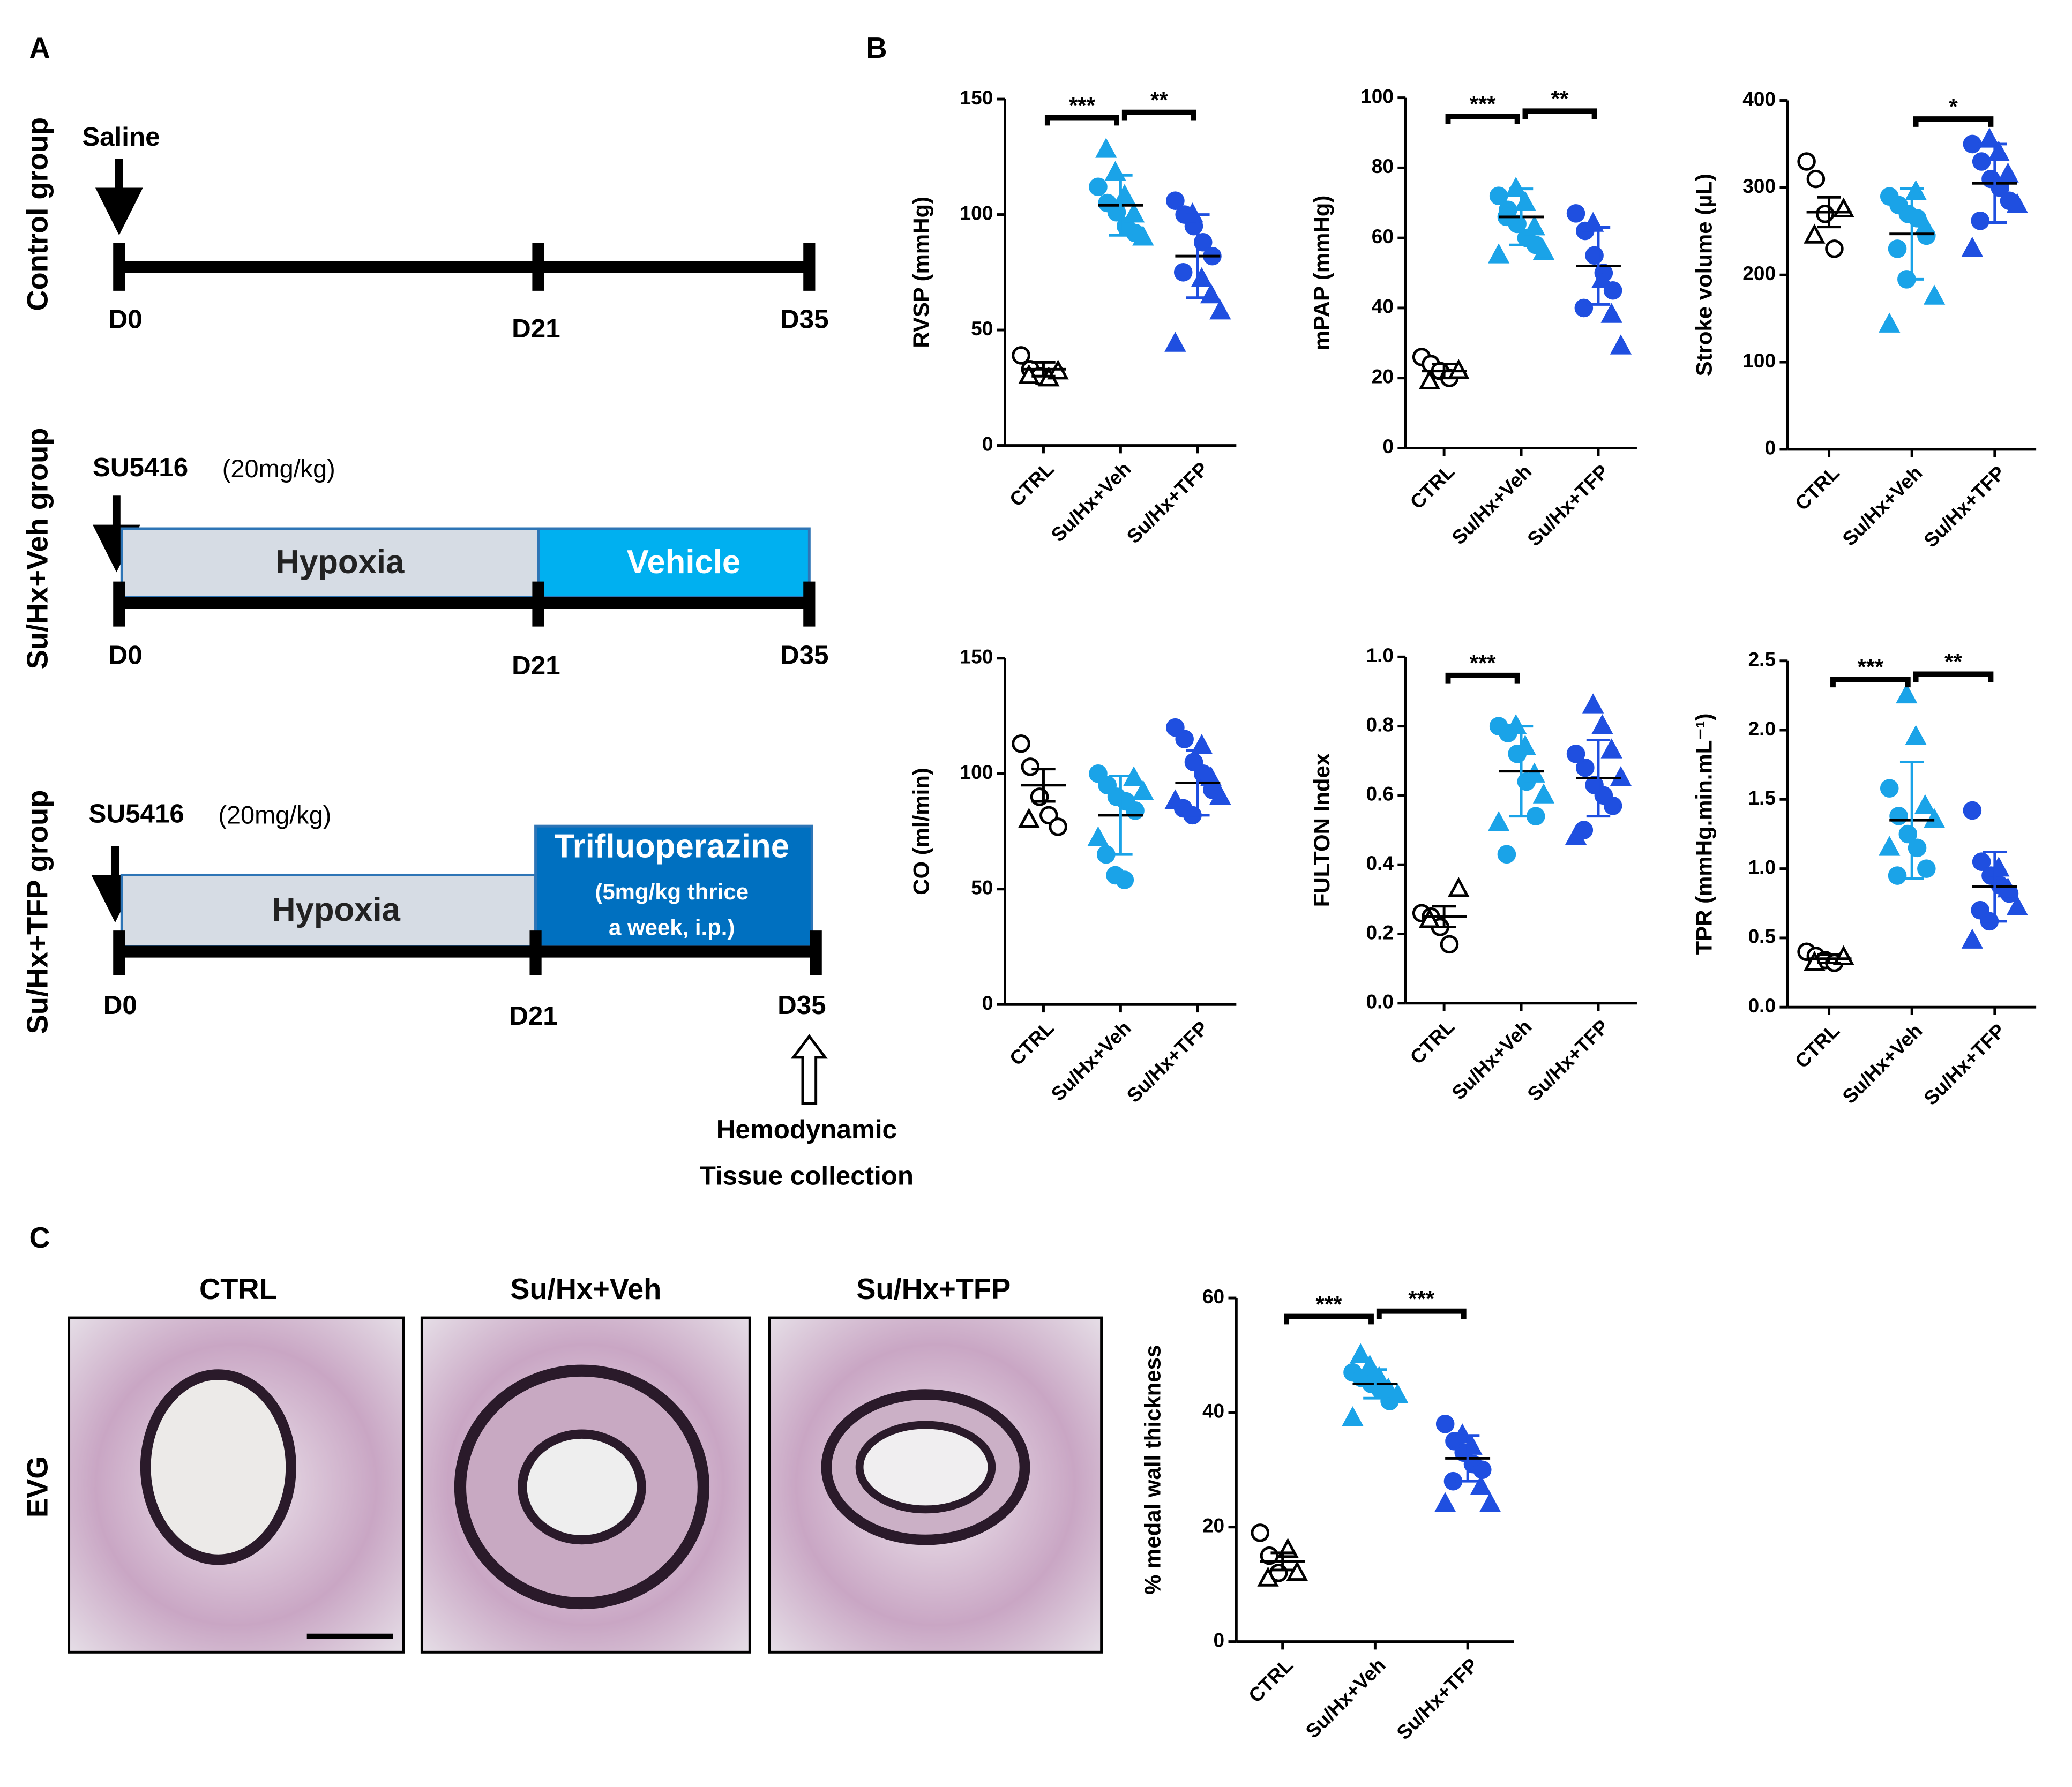 This screenshot has width=2072, height=1787. Describe the element at coordinates (1762, 936) in the screenshot. I see `y-tick-label: 0.5` at that location.